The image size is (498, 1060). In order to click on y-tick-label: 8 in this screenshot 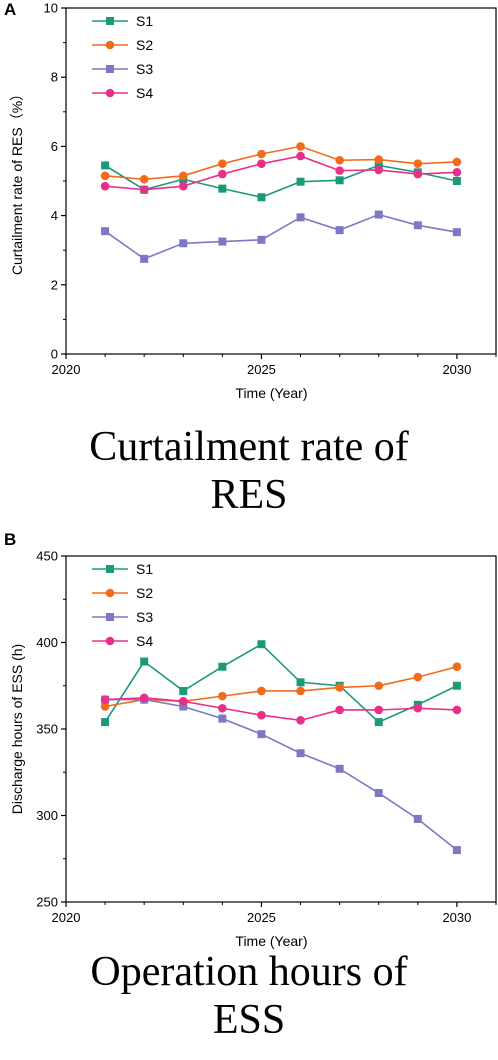, I will do `click(54, 77)`.